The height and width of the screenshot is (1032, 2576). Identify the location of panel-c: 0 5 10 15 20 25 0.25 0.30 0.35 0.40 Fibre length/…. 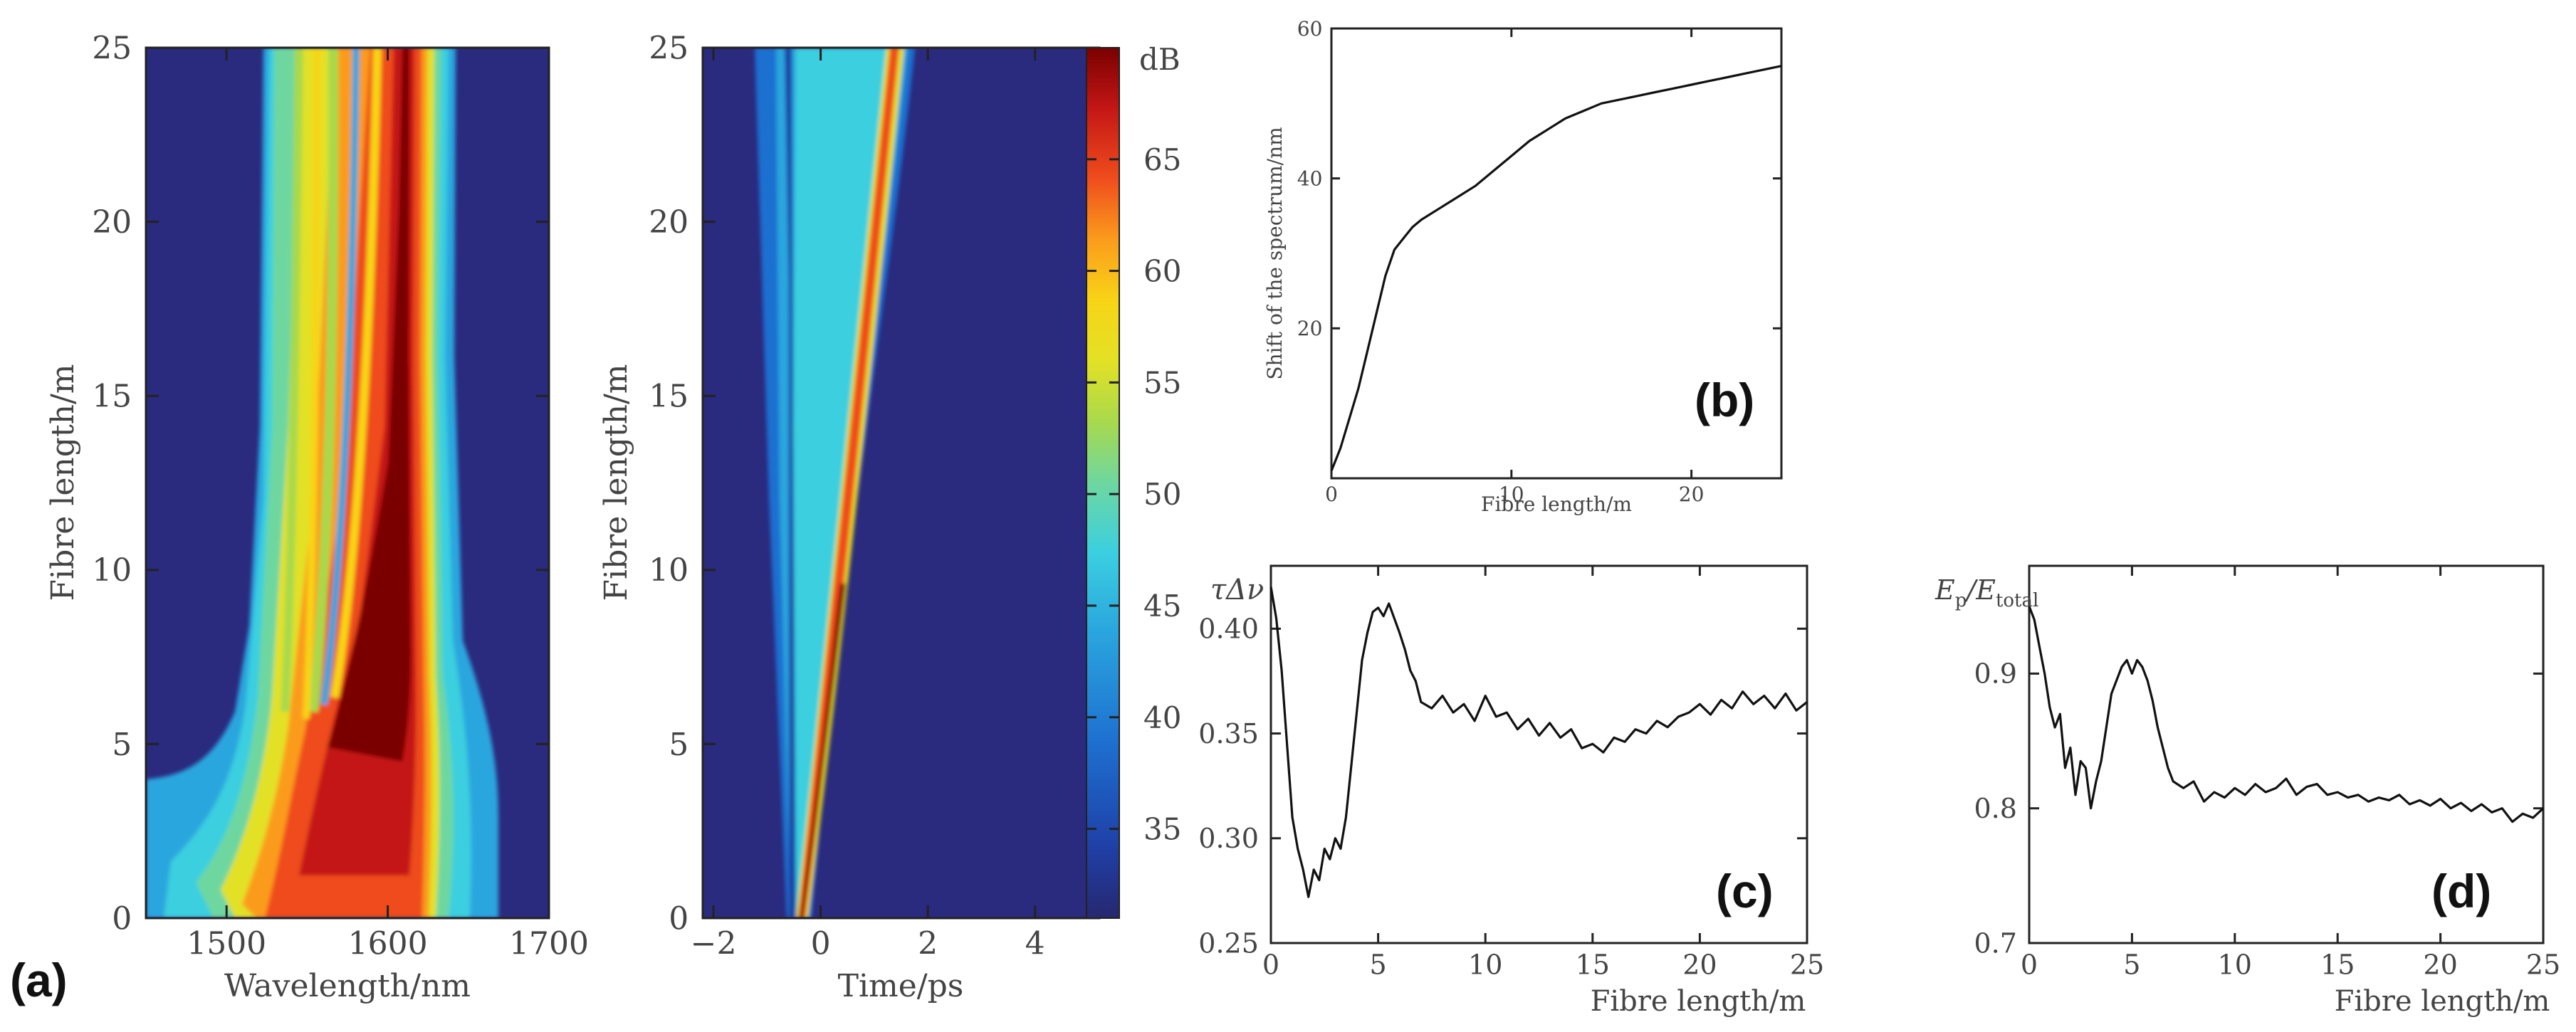
(1511, 791).